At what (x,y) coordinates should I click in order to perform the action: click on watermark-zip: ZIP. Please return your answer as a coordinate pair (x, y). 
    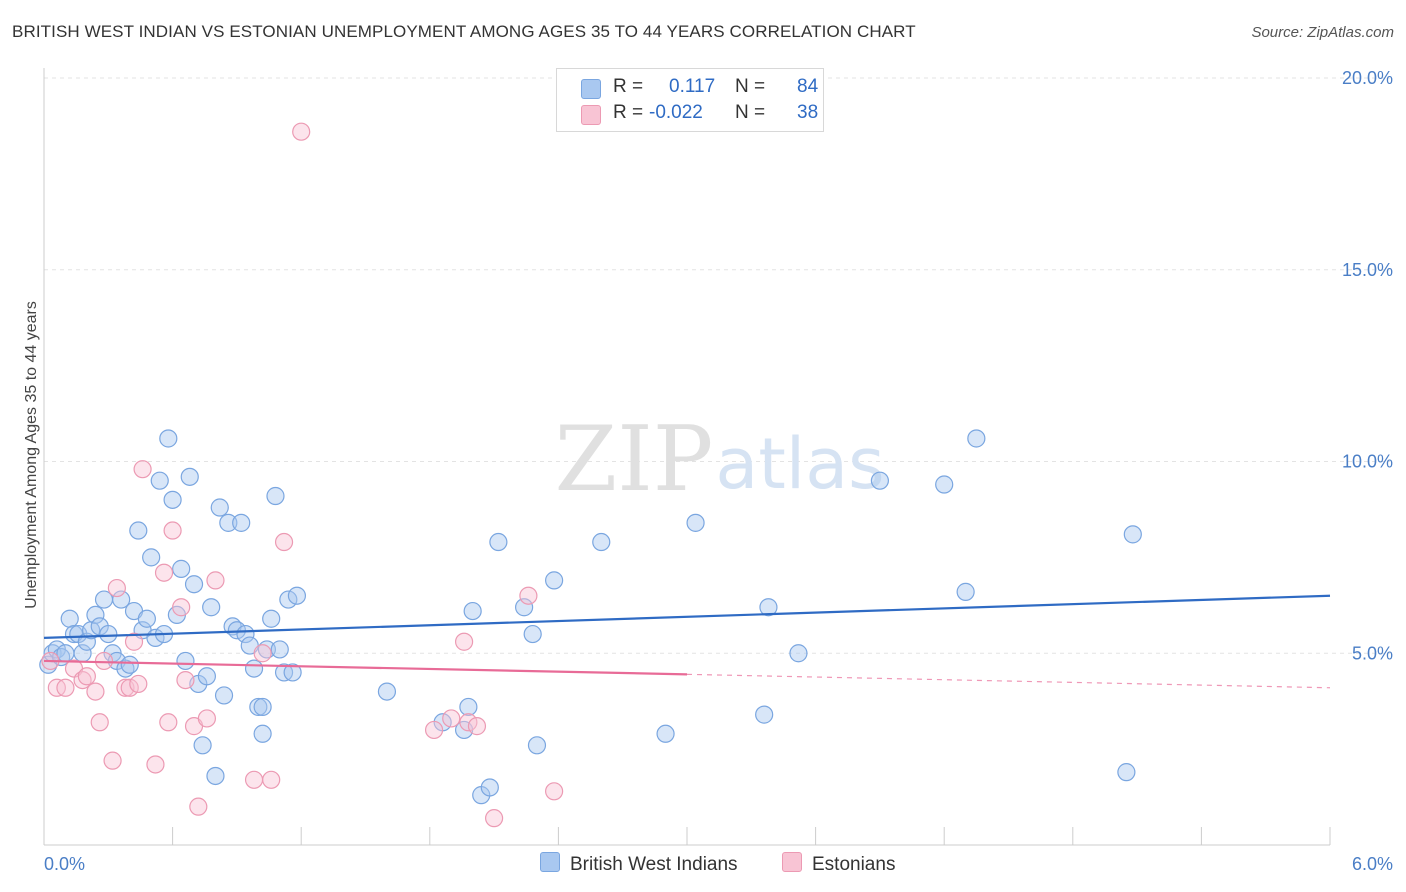
    Looking at the image, I should click on (634, 459).